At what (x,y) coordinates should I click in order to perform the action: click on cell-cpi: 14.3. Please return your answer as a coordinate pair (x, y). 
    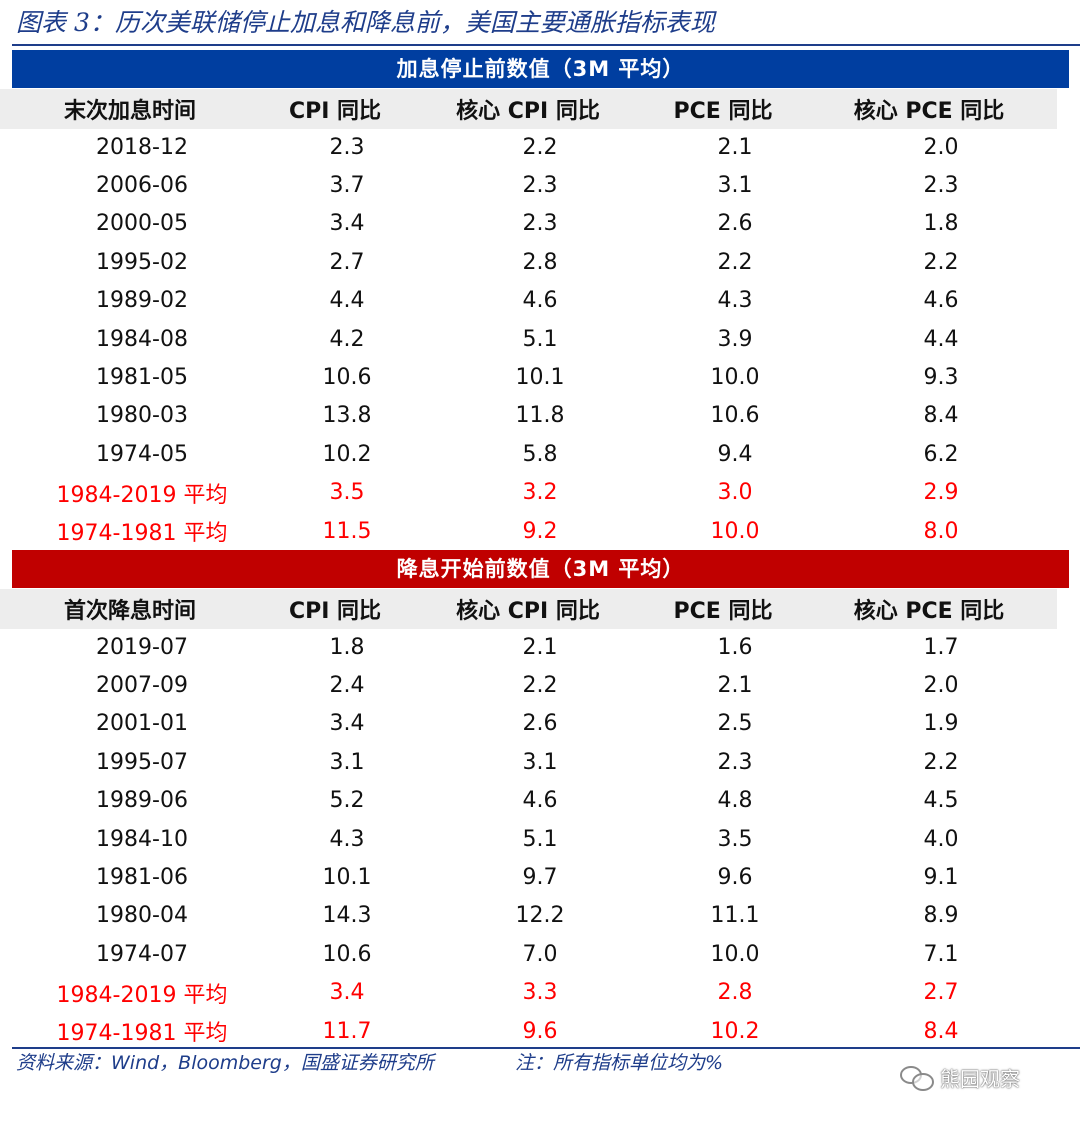
    Looking at the image, I should click on (347, 916).